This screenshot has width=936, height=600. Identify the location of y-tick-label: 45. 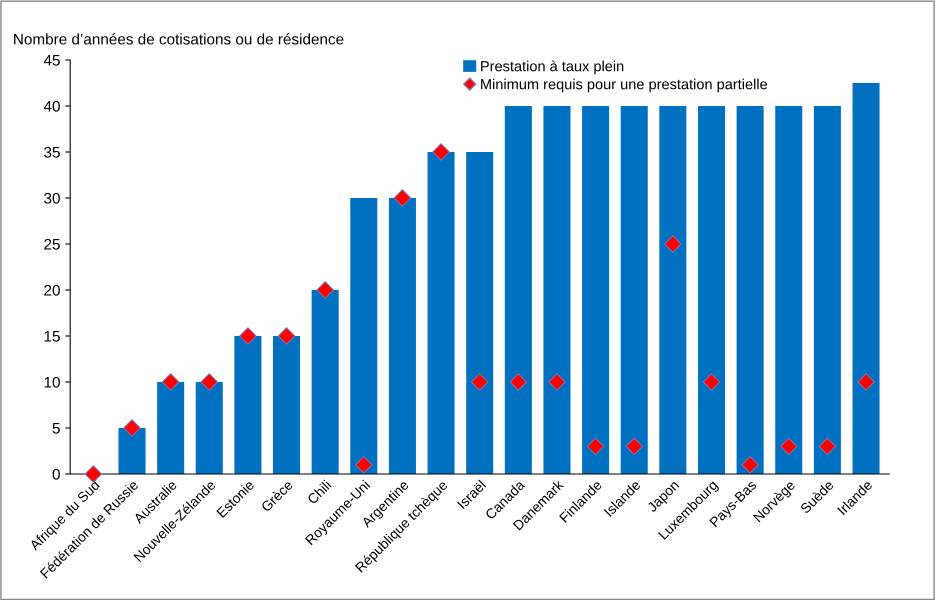
(52, 60).